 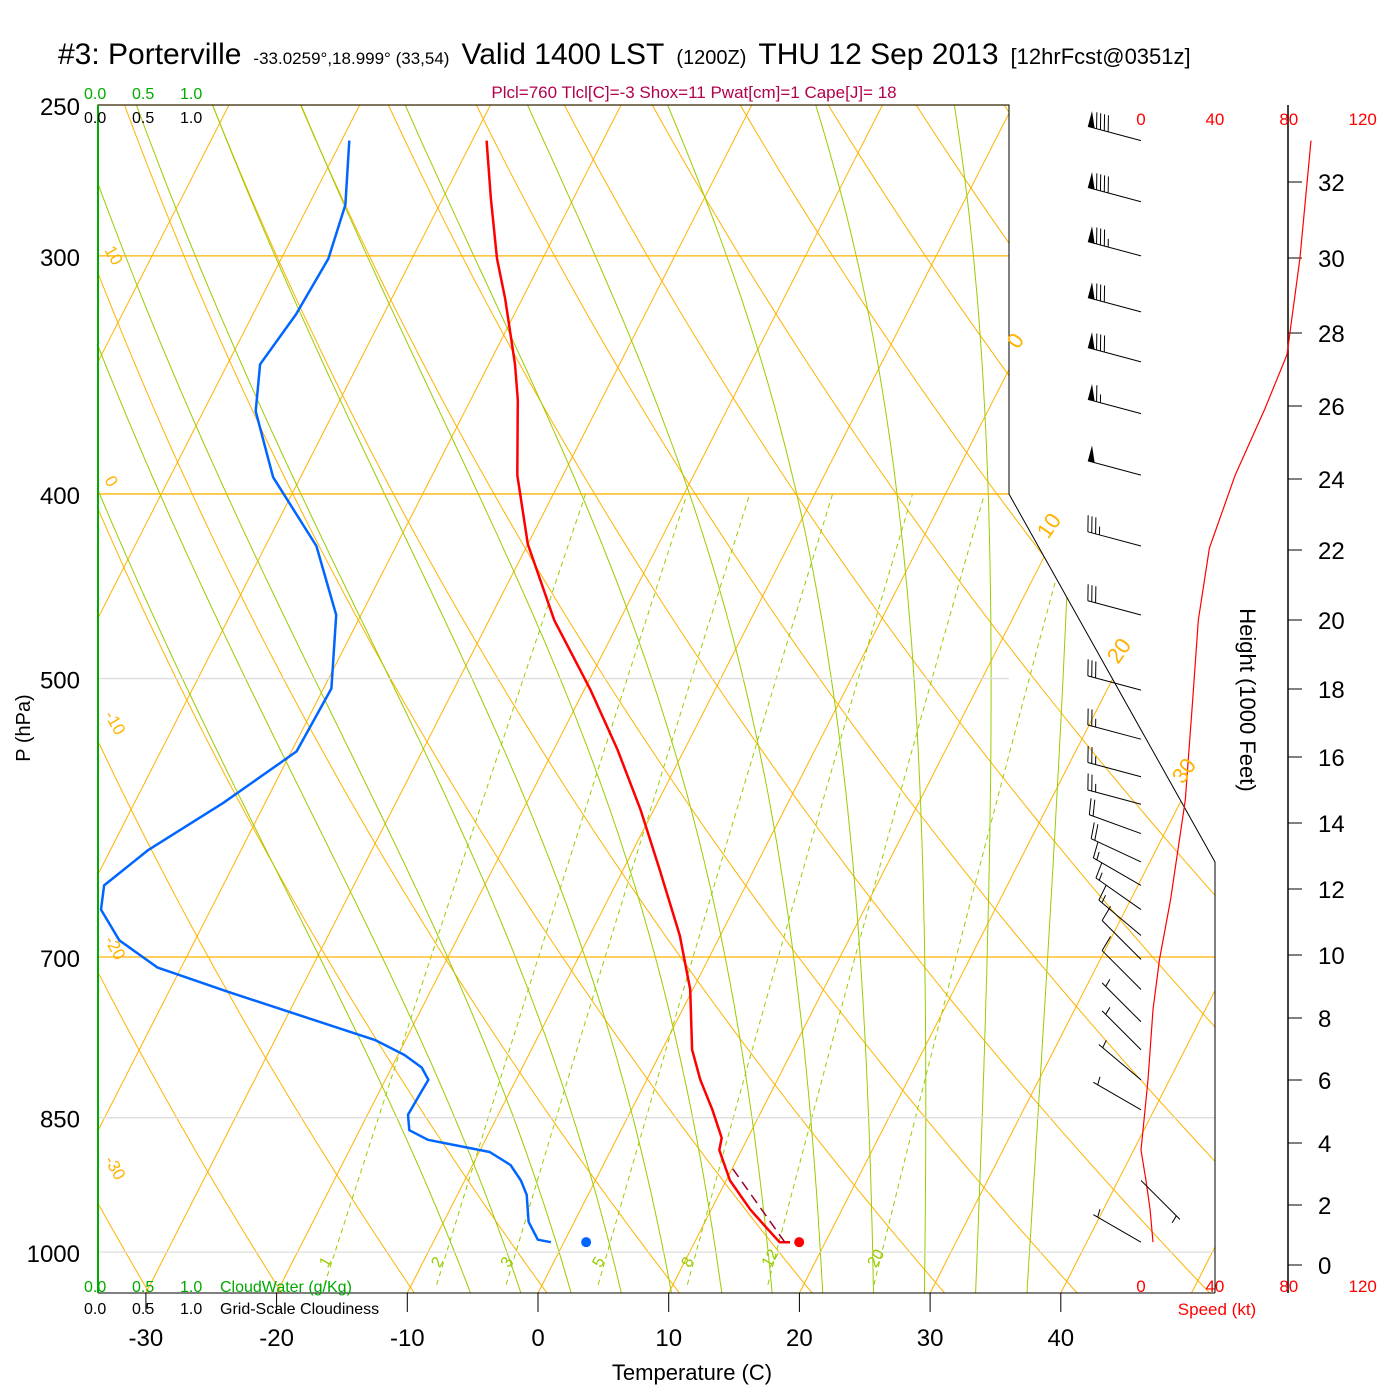 What do you see at coordinates (537, 1338) in the screenshot?
I see `x-tick-label: 0` at bounding box center [537, 1338].